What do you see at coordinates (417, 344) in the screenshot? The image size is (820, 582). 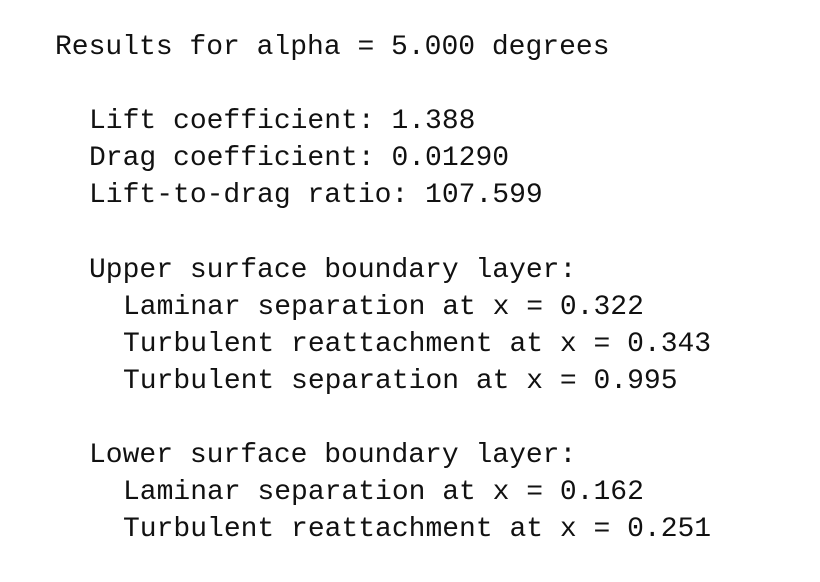 I see `upper-turbulent-reattachment-line: Turbulent reattachment at x = 0.343` at bounding box center [417, 344].